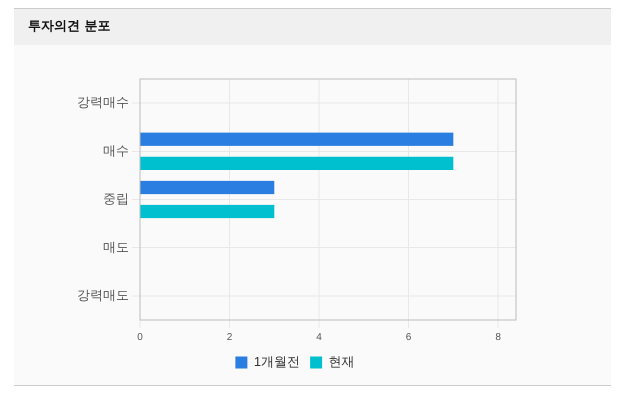 The width and height of the screenshot is (619, 397). Describe the element at coordinates (498, 337) in the screenshot. I see `x-tick-label: 8` at that location.